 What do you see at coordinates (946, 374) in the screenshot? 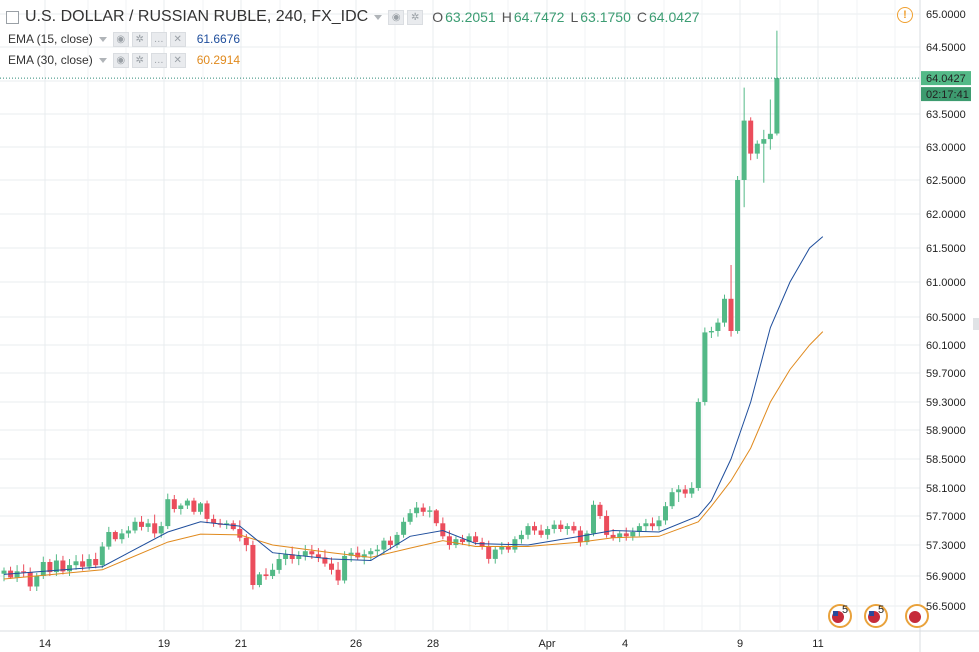
I see `price-axis-label: 59.7000` at bounding box center [946, 374].